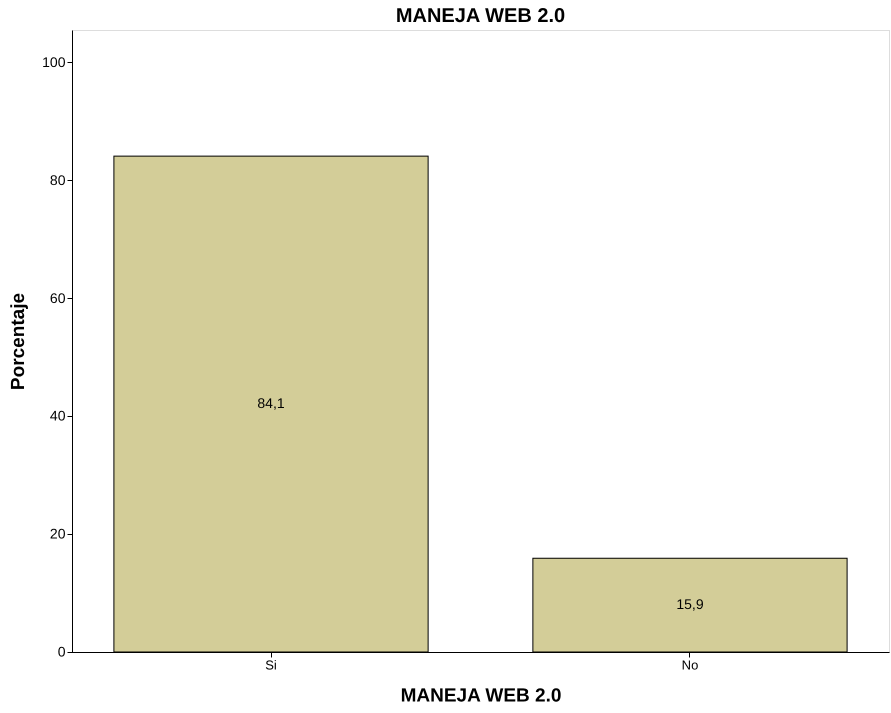  I want to click on x-axis-title: MANEJA WEB 2.0, so click(481, 696).